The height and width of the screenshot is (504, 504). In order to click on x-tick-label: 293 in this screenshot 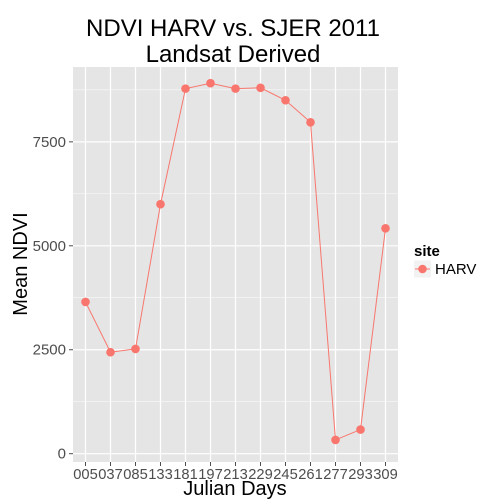, I will do `click(360, 474)`.